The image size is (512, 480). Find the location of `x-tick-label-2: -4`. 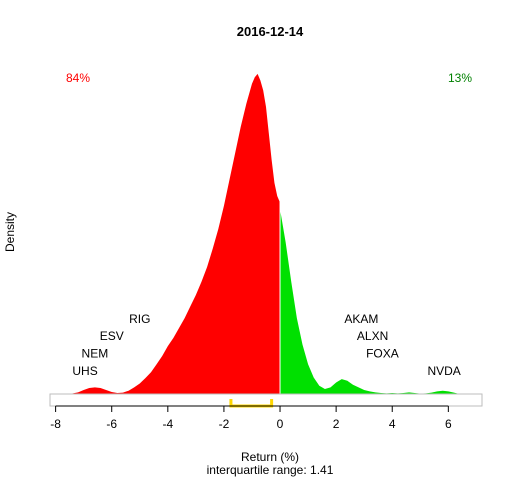

x-tick-label-2: -4 is located at coordinates (167, 424).